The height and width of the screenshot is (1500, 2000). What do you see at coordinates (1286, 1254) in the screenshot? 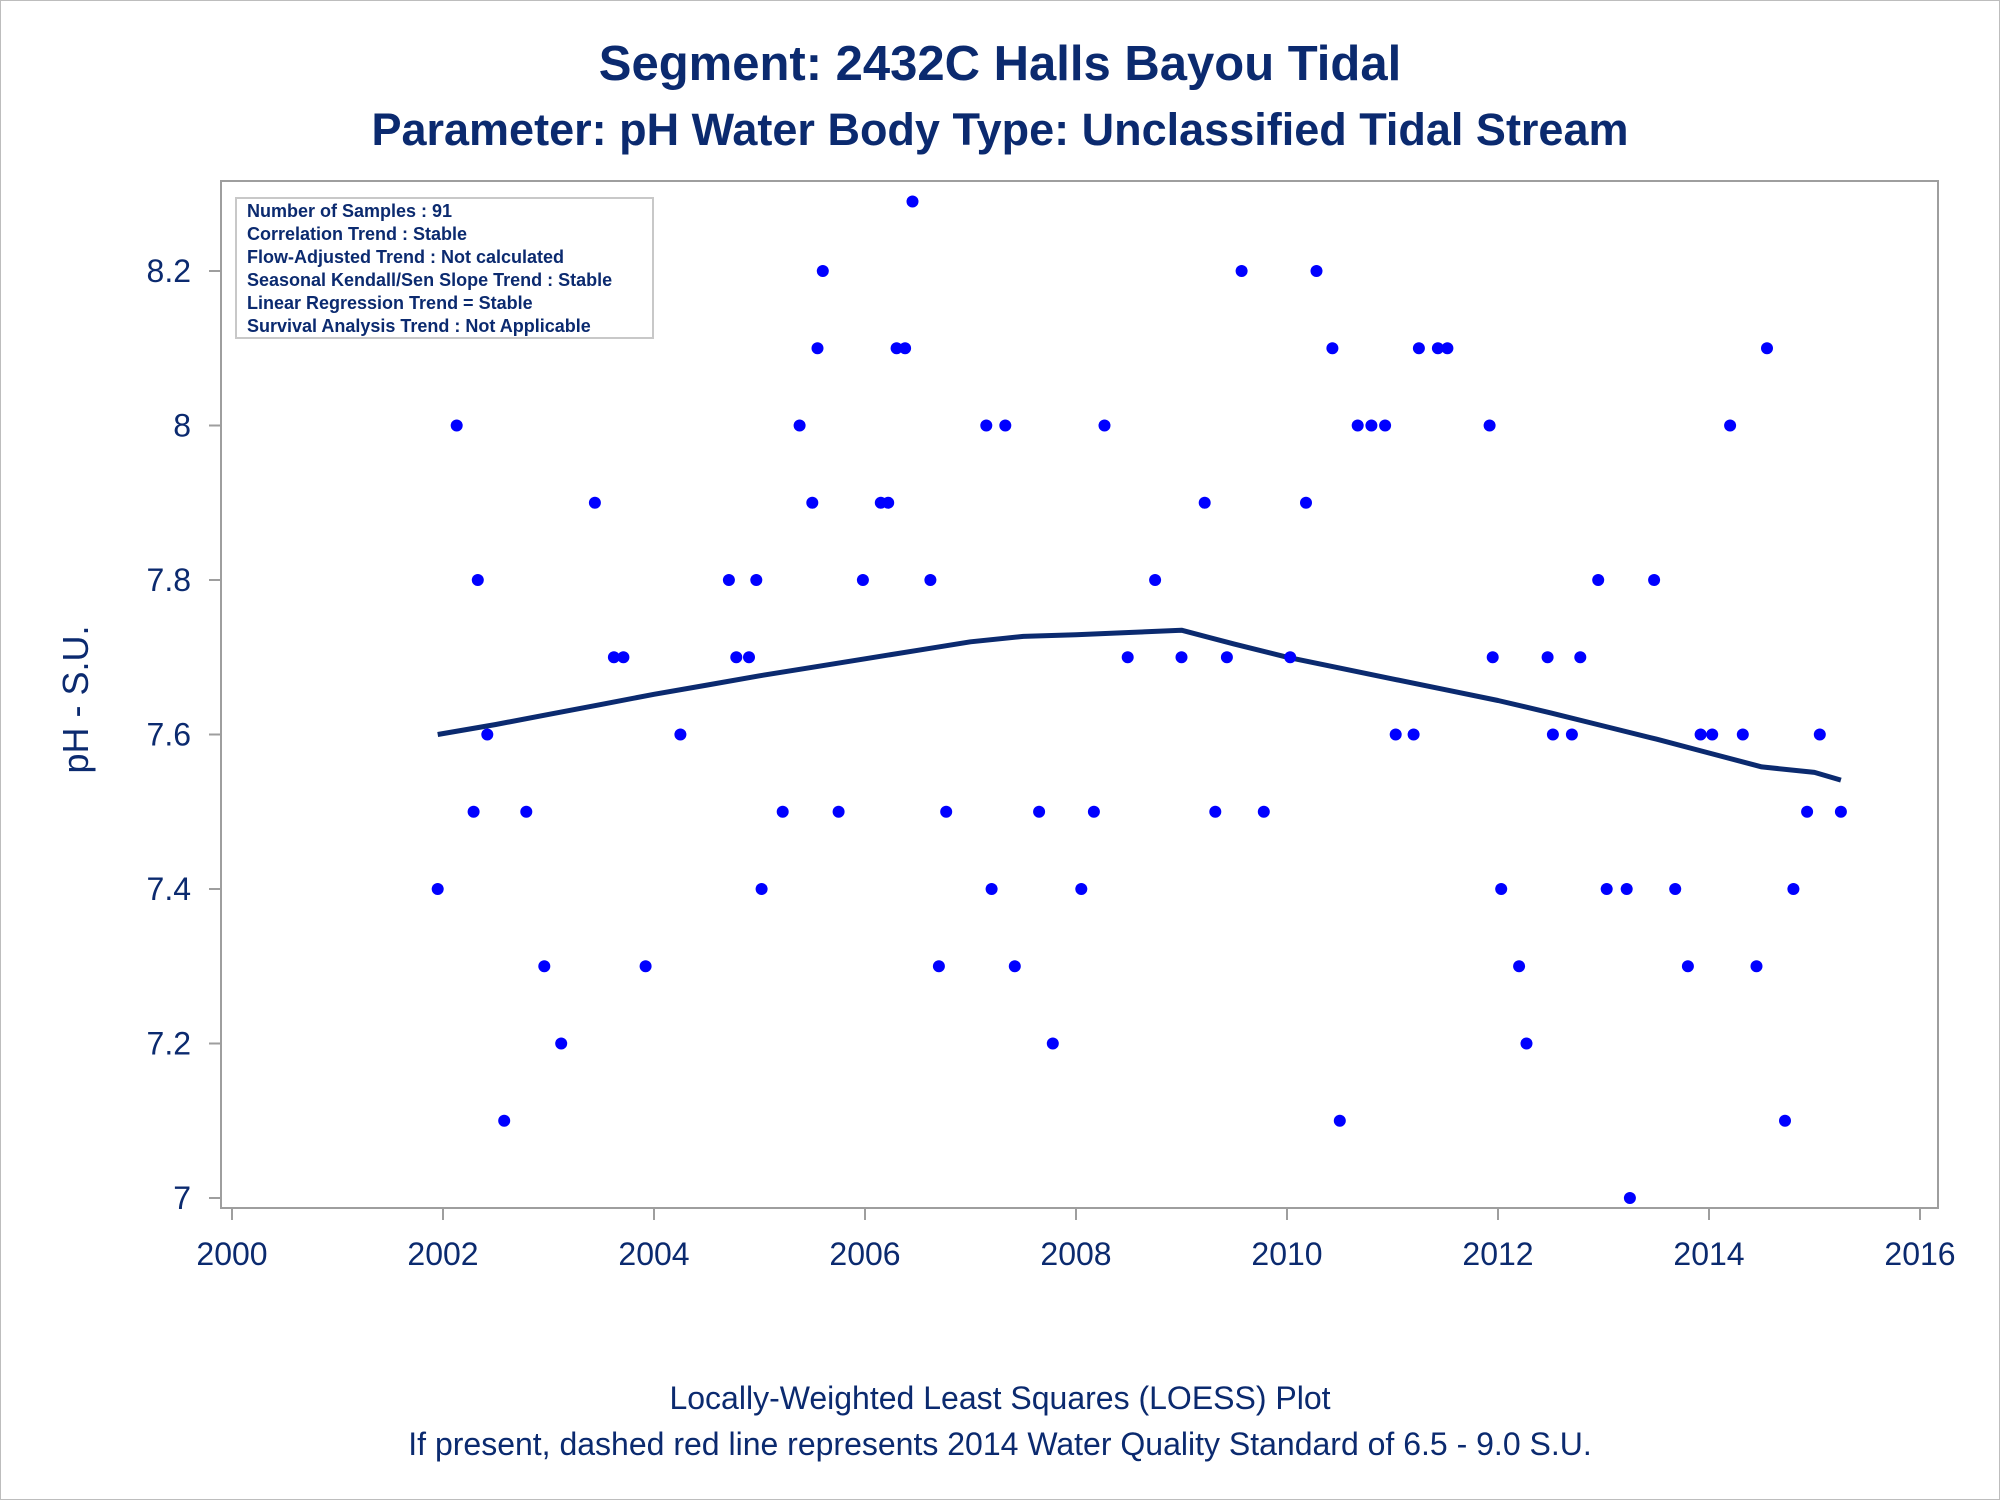
I see `x-tick-label: 2010` at bounding box center [1286, 1254].